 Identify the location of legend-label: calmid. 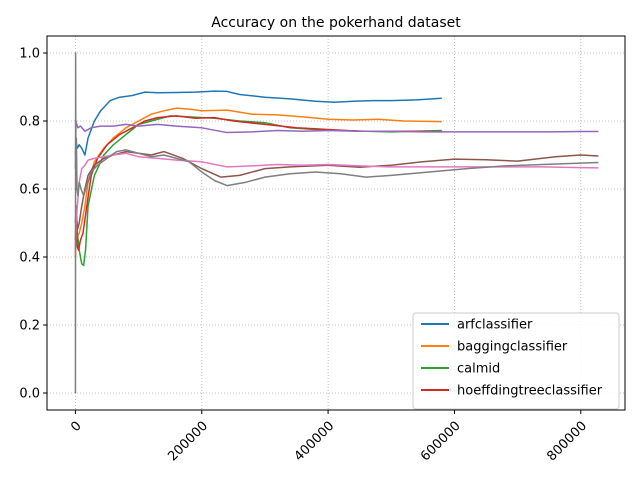
(478, 369).